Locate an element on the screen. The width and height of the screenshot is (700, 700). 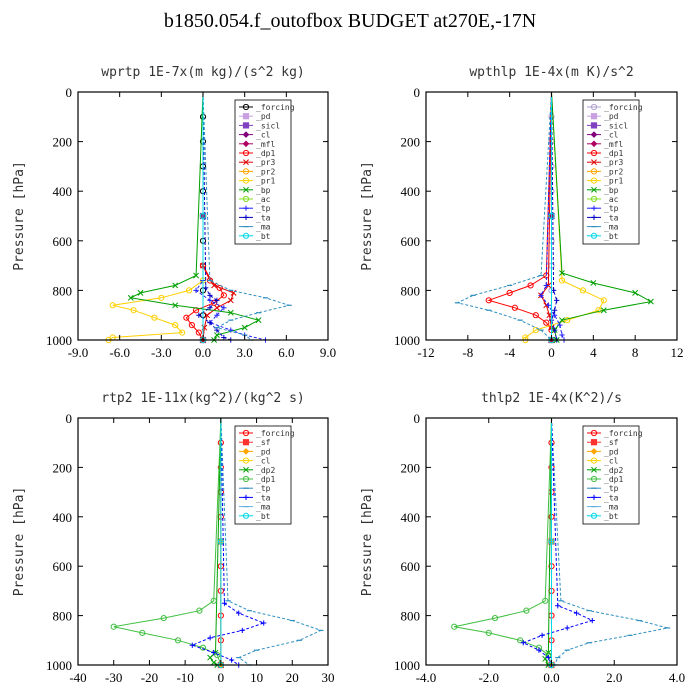
x-tick-label: 3.0 is located at coordinates (245, 352).